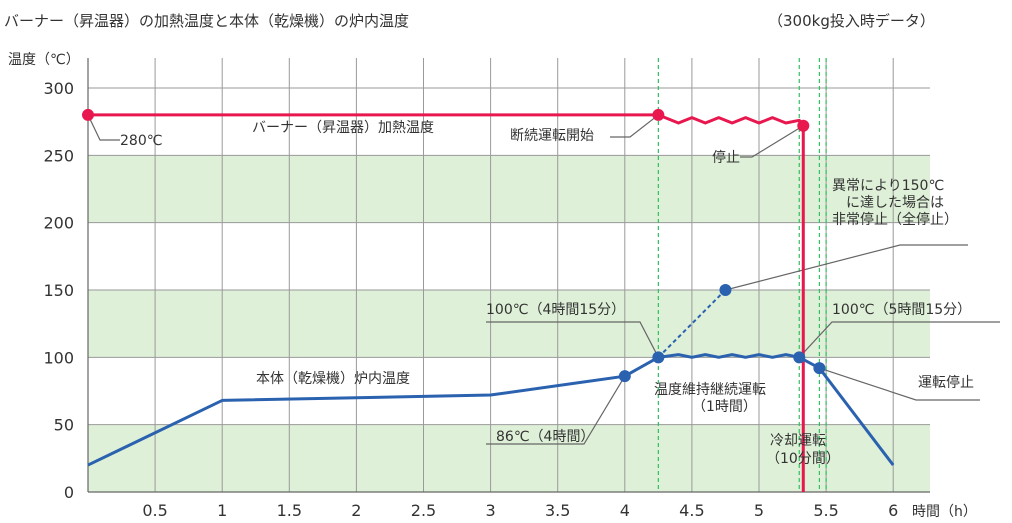 The height and width of the screenshot is (523, 1012). Describe the element at coordinates (798, 441) in the screenshot. I see `annotation-cooling-1: 冷却運転` at that location.